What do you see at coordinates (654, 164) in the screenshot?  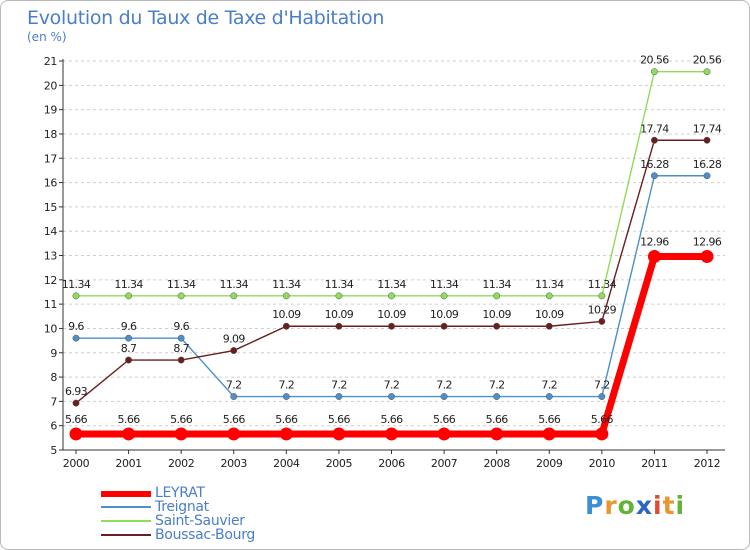 I see `data-label-treignat: 16.28` at bounding box center [654, 164].